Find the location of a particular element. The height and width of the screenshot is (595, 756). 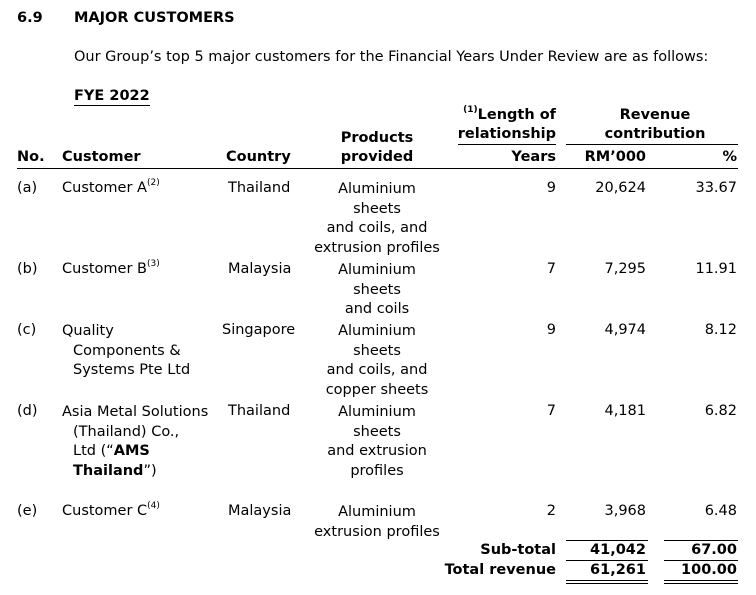

row-number: (a) is located at coordinates (27, 188).